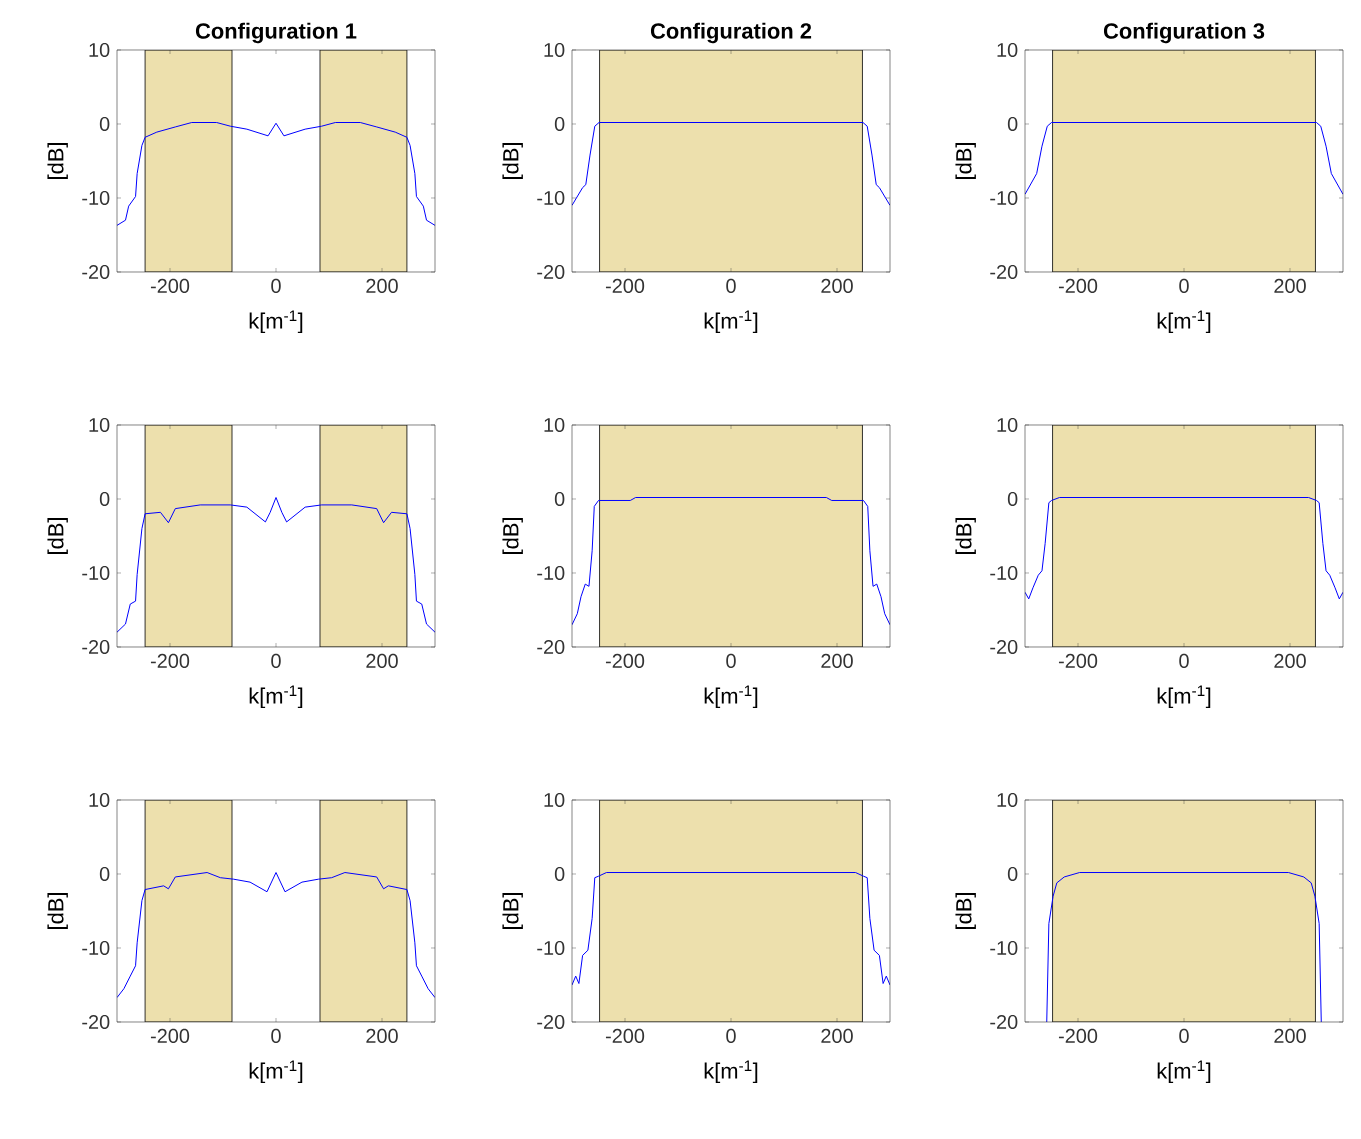  I want to click on chart-title: Configuration 2, so click(731, 33).